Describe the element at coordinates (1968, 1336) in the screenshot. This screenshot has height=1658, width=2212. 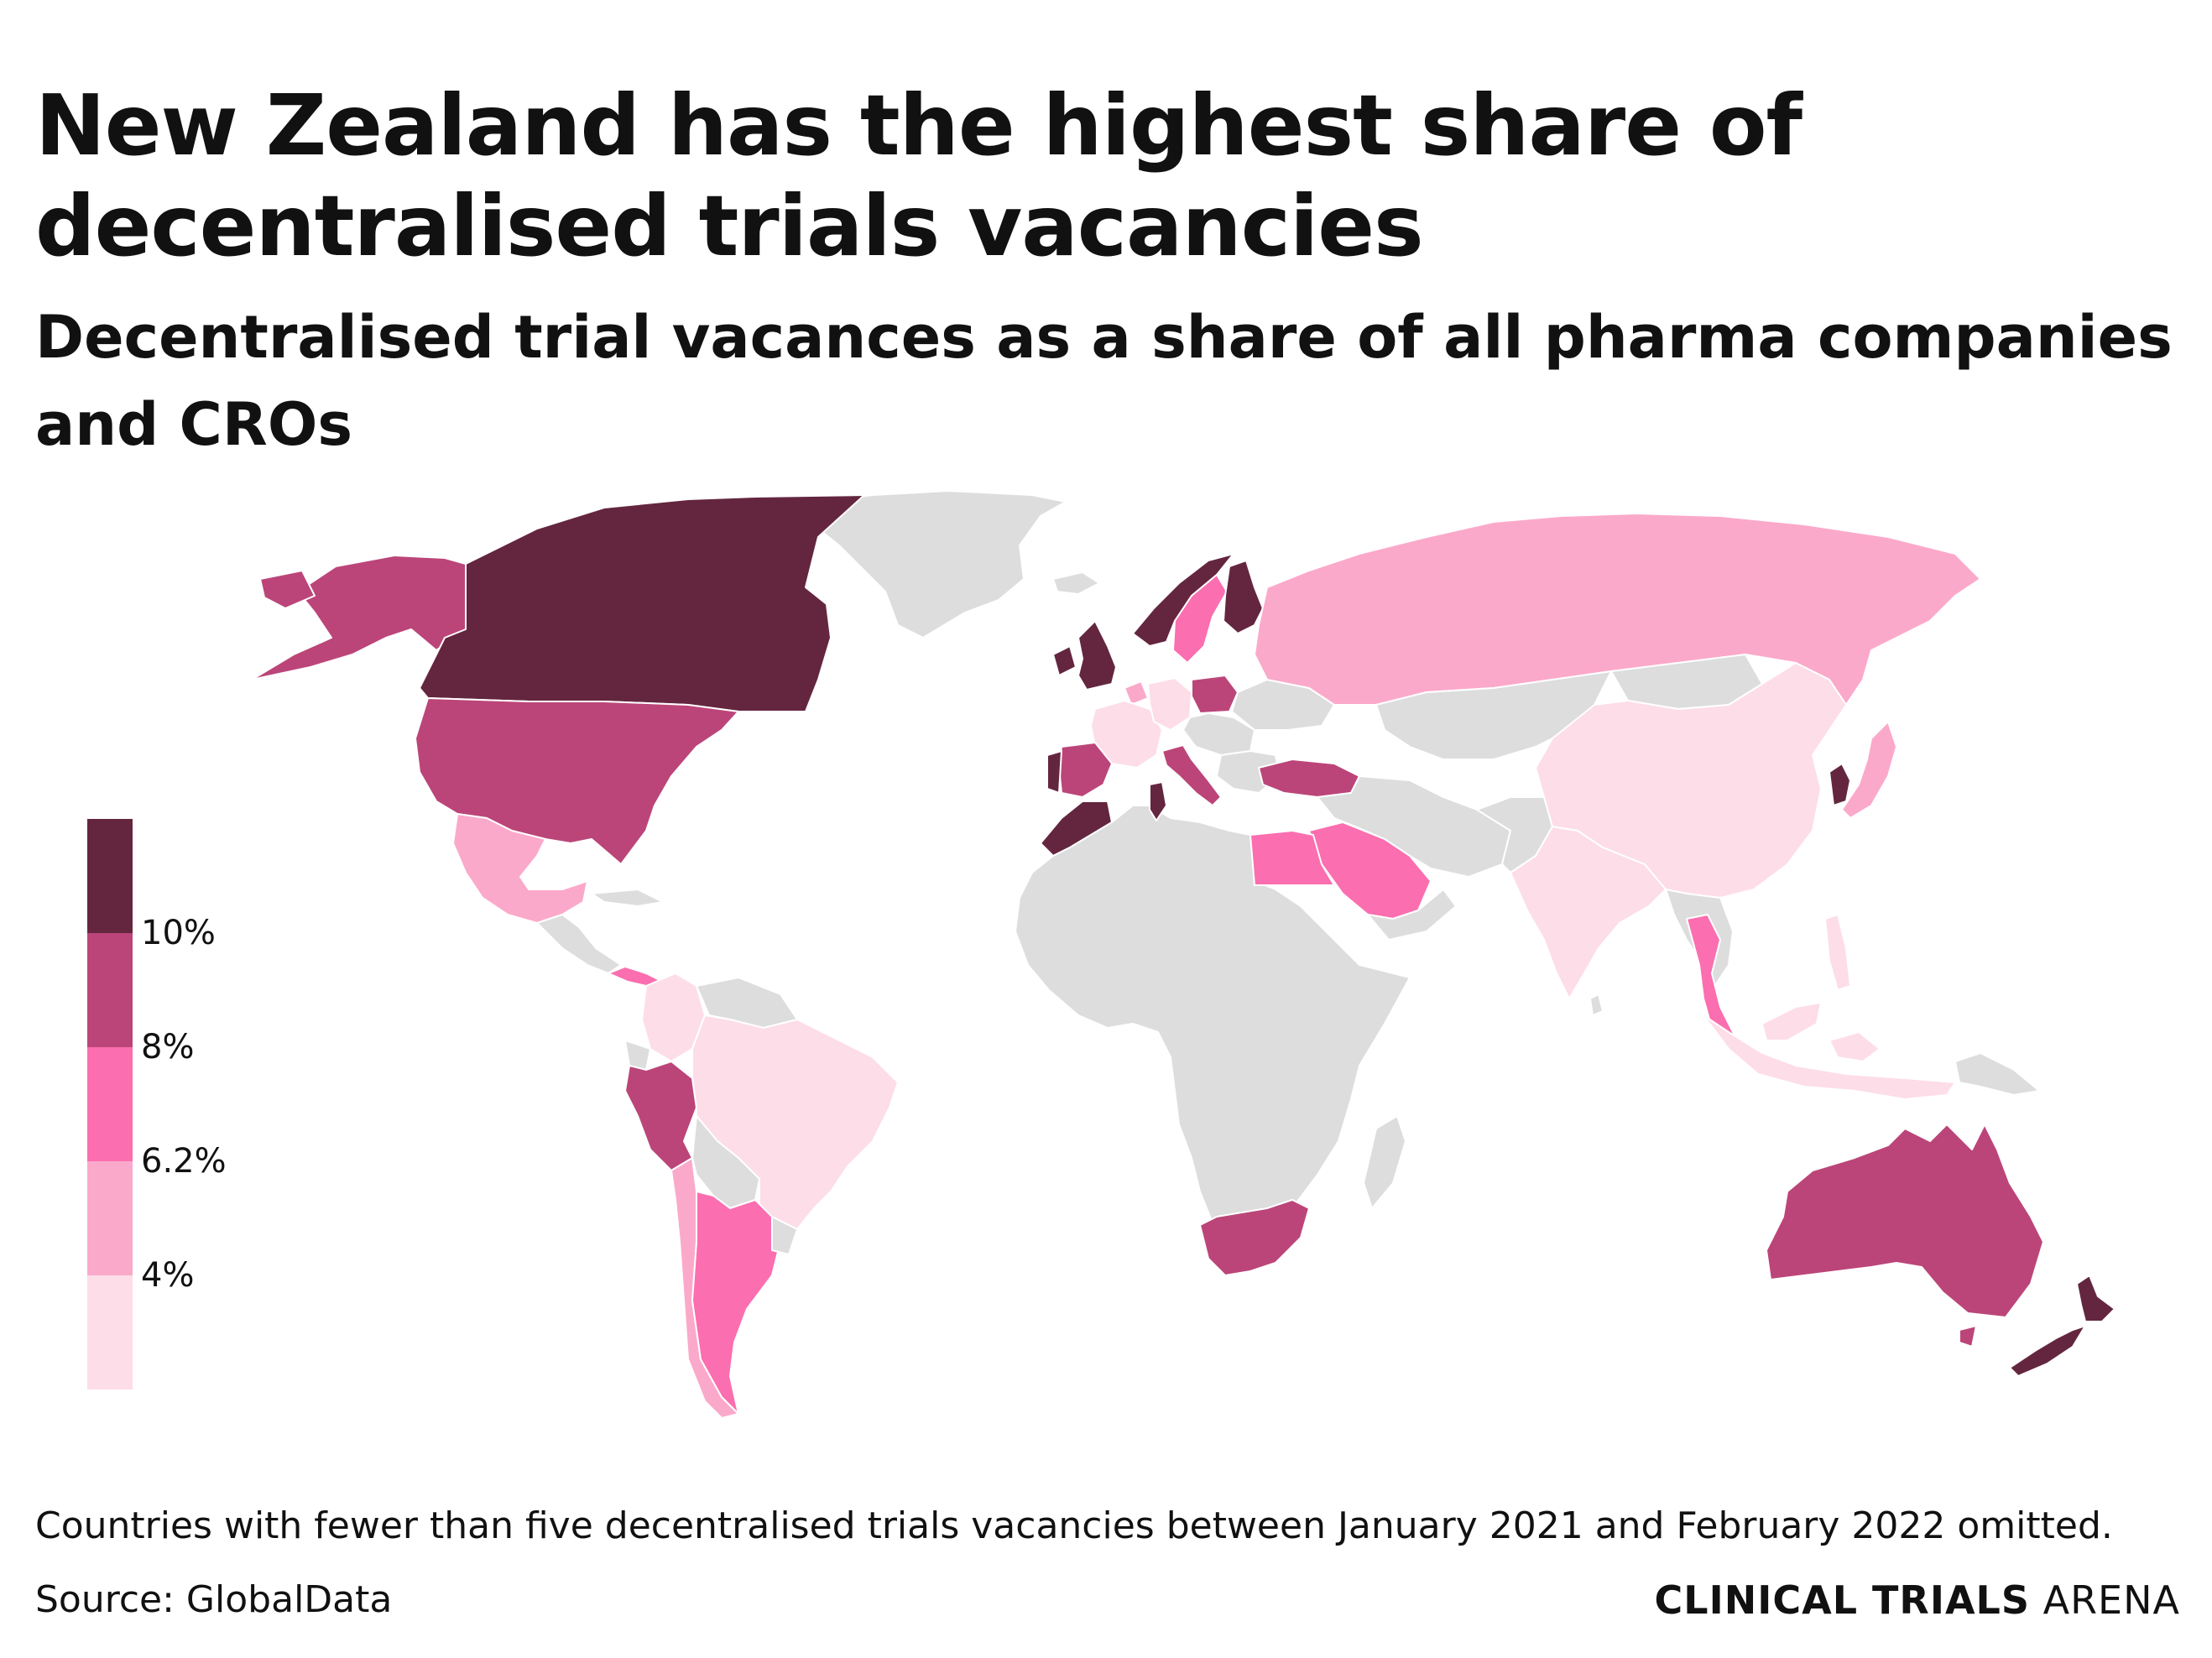
I see `country-tasmania` at that location.